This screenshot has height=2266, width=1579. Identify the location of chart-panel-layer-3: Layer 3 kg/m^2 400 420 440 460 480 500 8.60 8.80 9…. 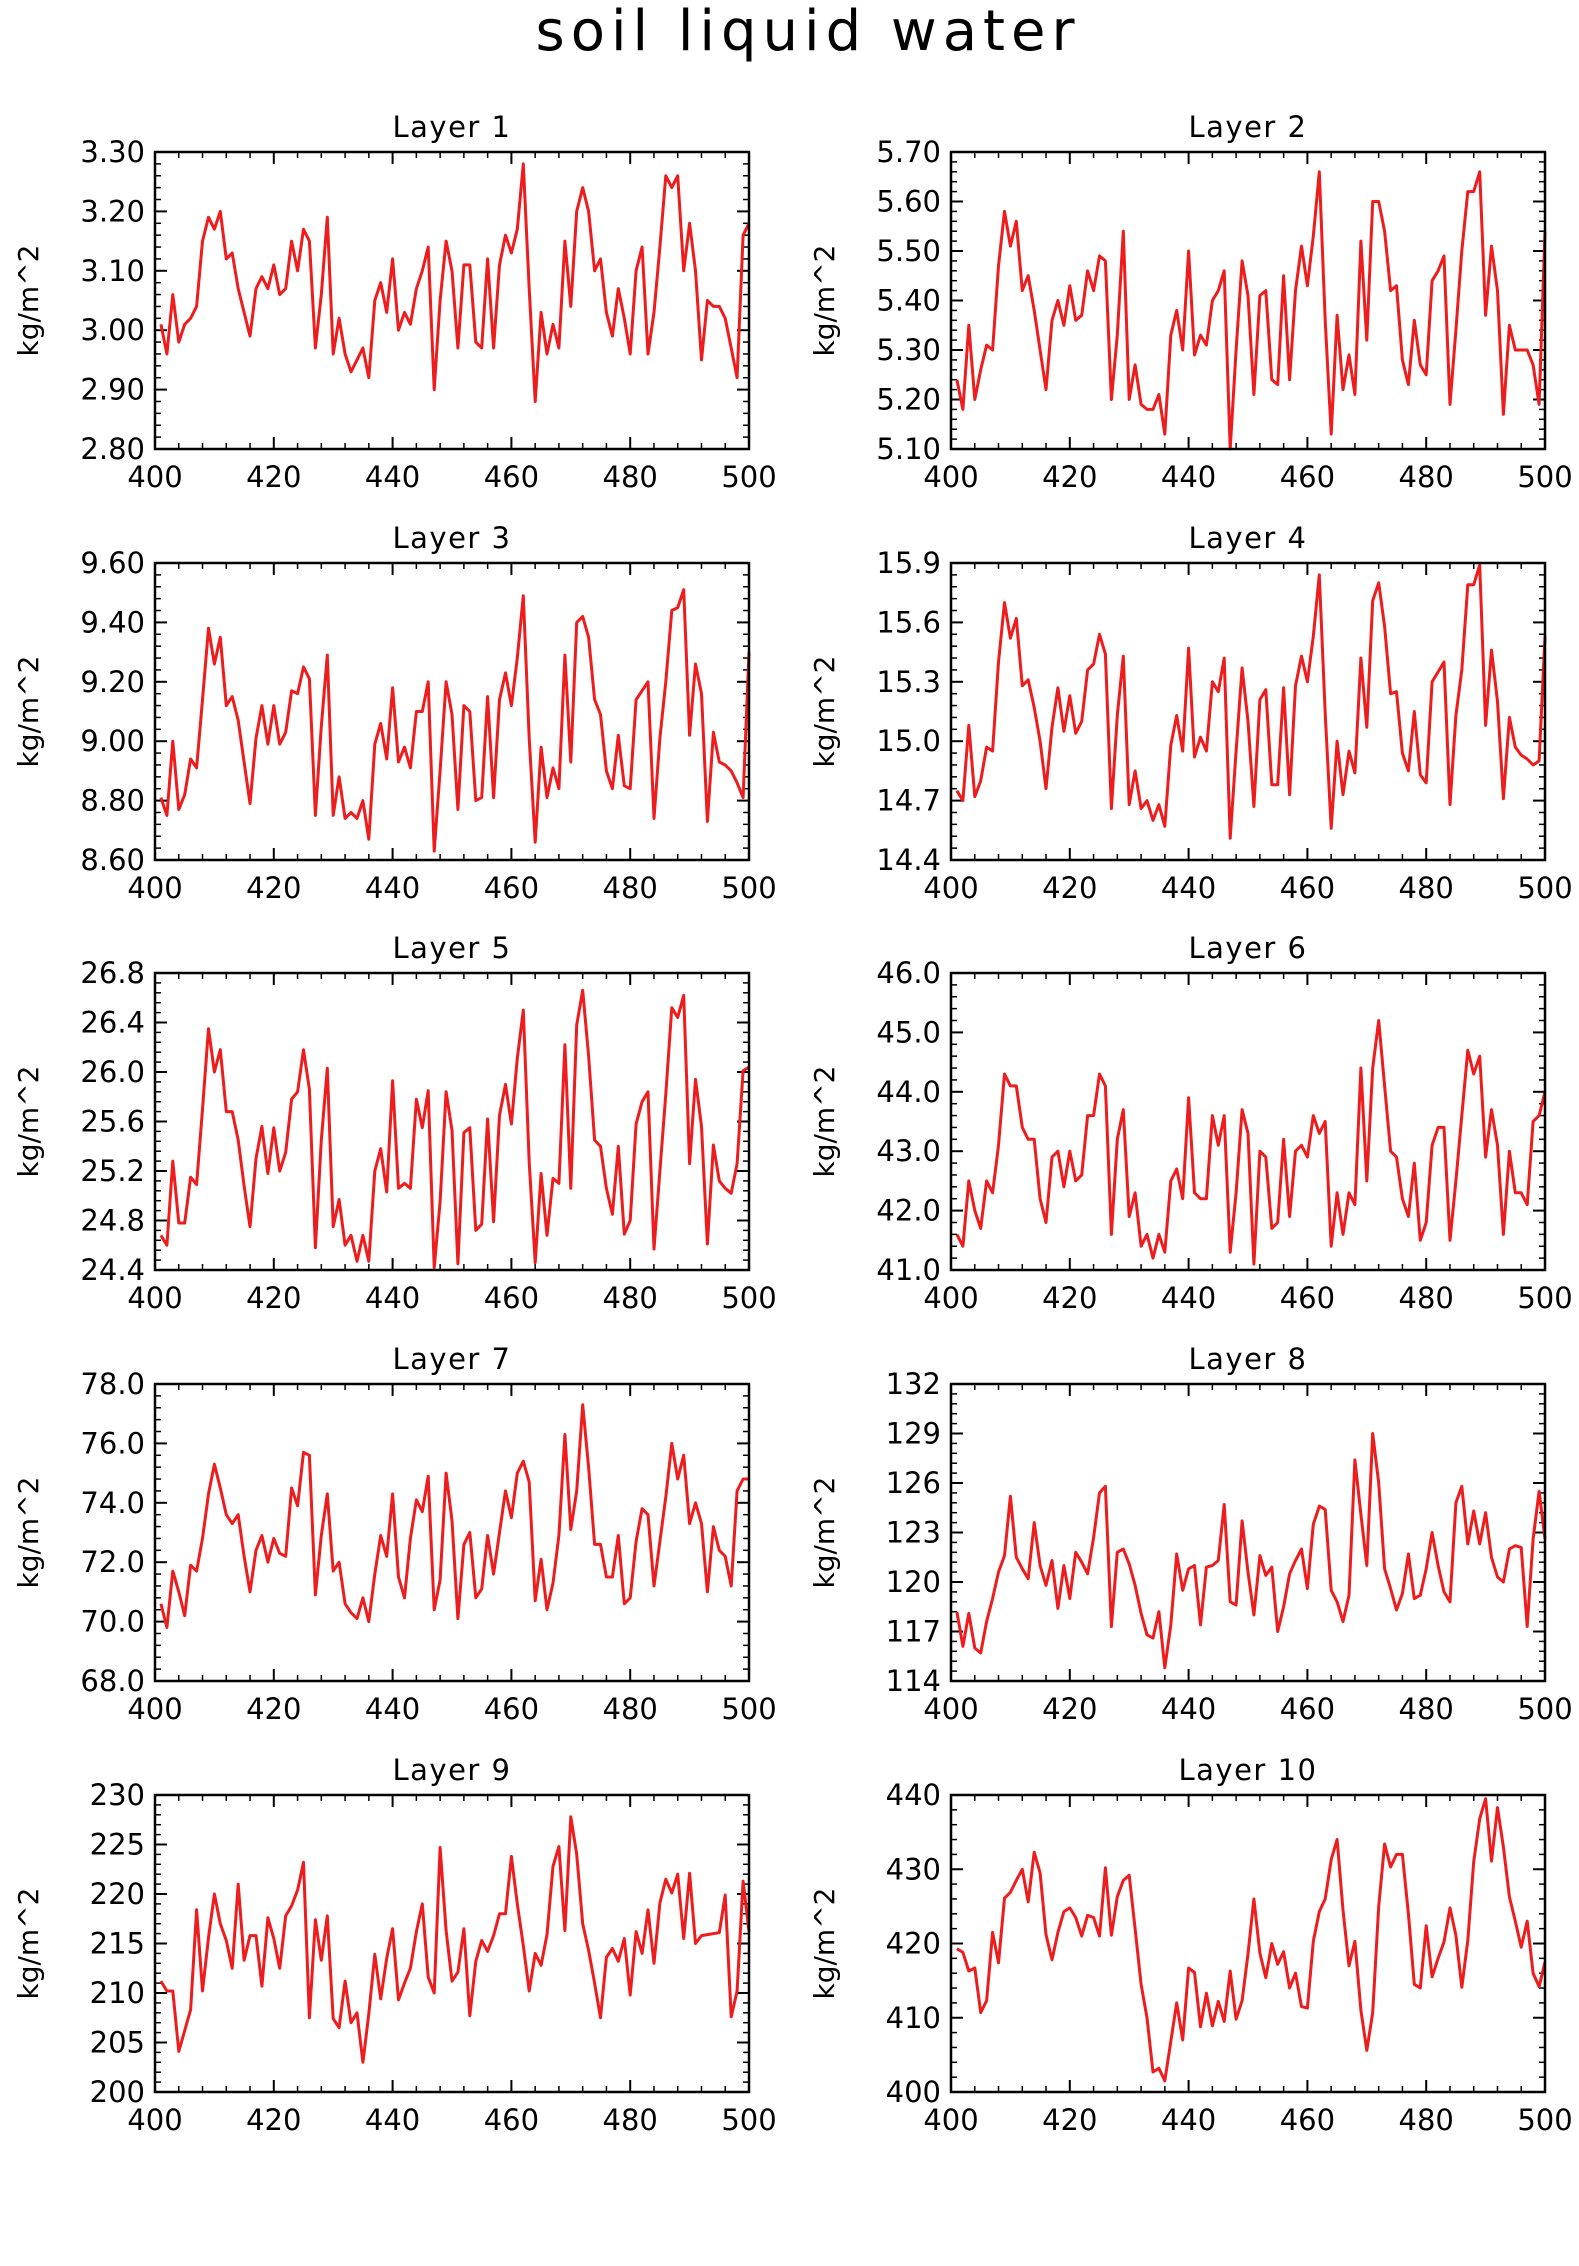
(394, 713).